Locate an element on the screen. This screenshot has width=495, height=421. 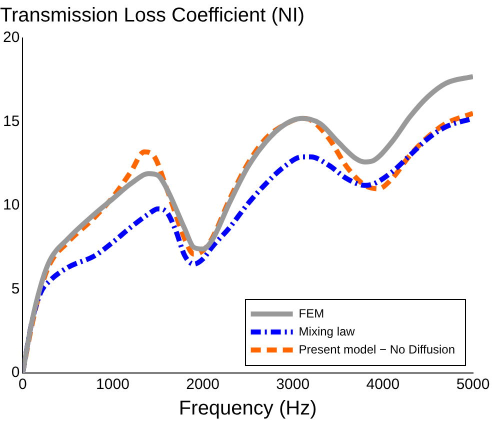
legend-label: FEM is located at coordinates (311, 313).